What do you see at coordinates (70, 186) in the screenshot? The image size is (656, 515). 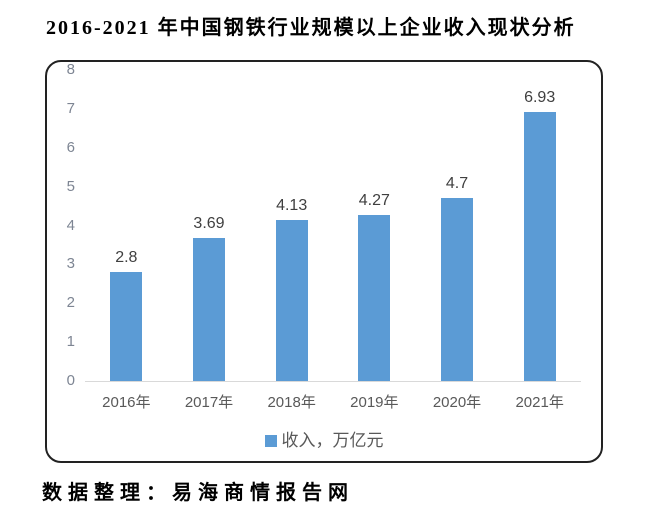 I see `y-axis-tick-label: 5` at bounding box center [70, 186].